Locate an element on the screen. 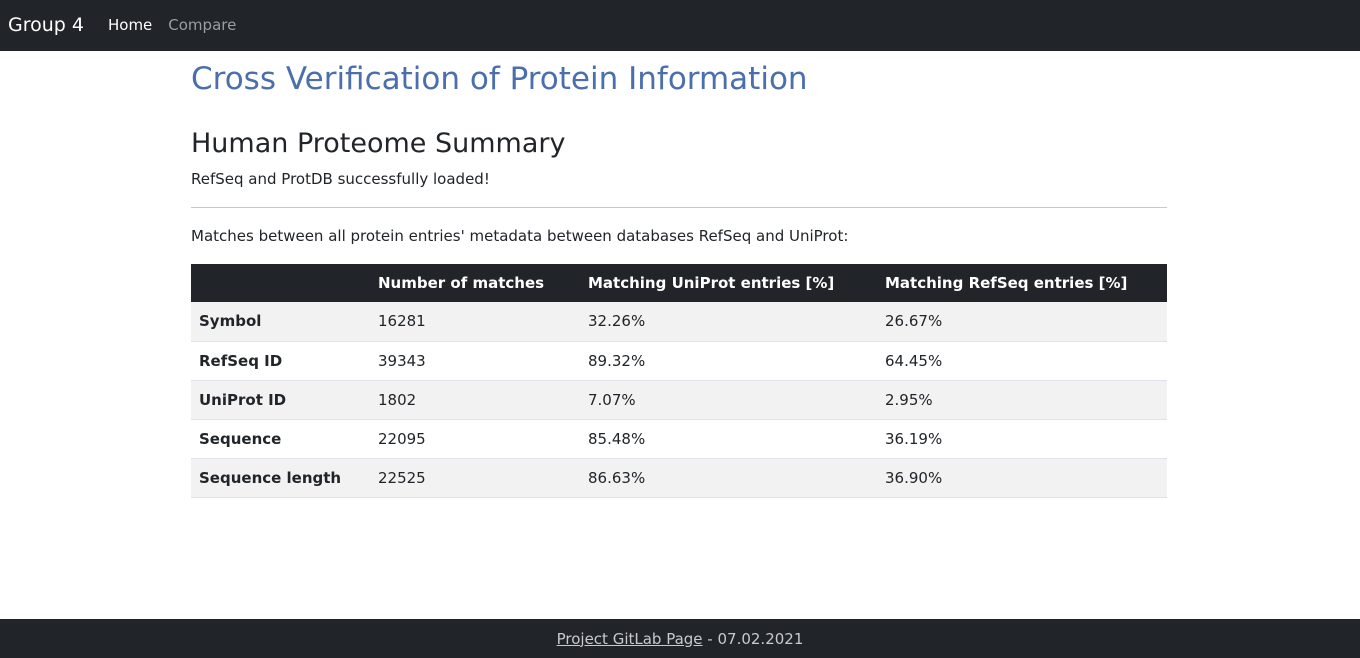  section-title: Human Proteome Summary is located at coordinates (378, 143).